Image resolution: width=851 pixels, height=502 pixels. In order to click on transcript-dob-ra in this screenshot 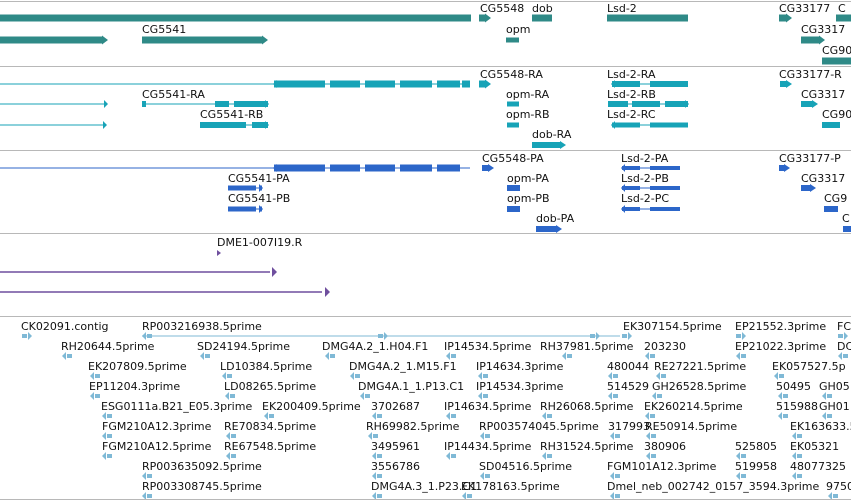, I will do `click(549, 145)`.